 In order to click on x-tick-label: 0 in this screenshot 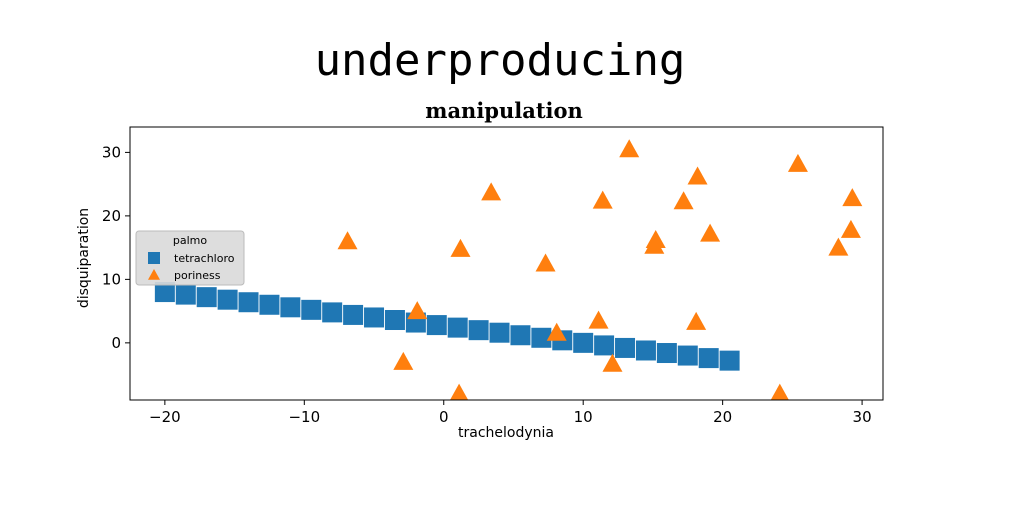, I will do `click(444, 417)`.